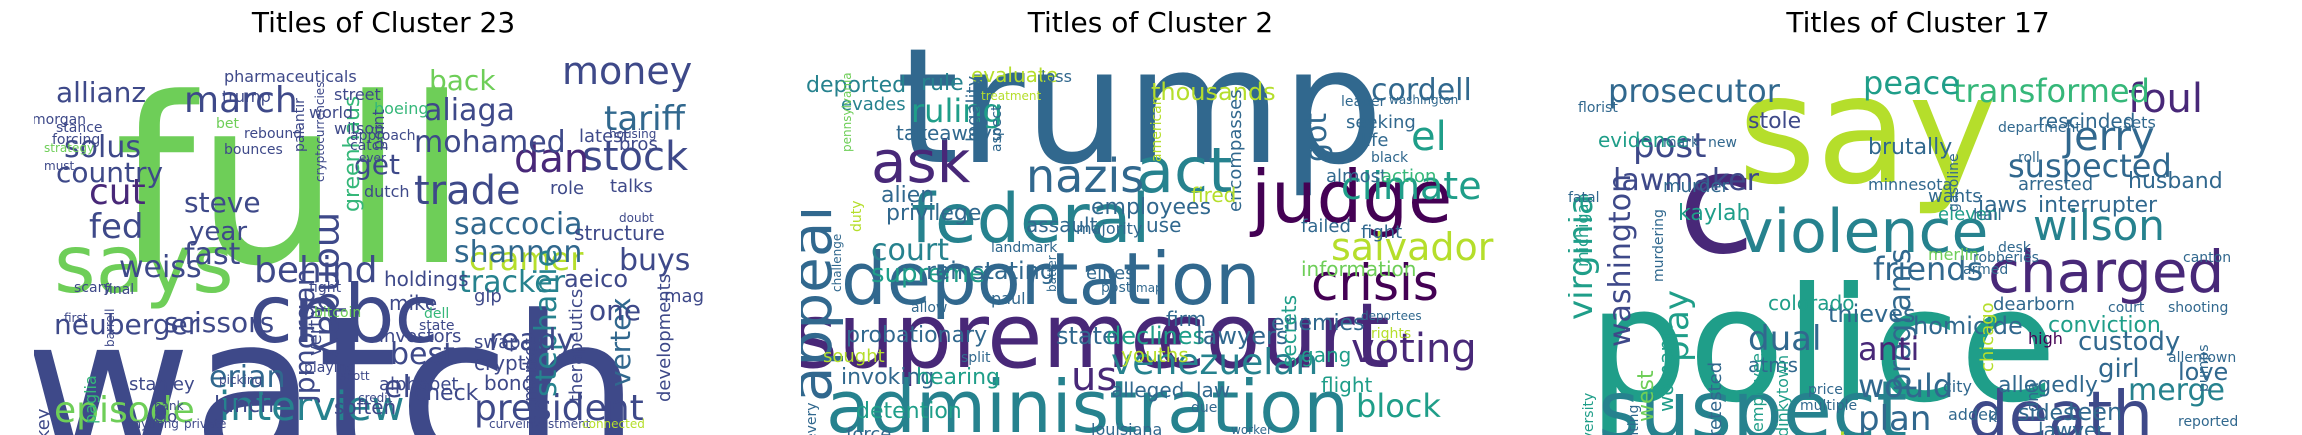 The width and height of the screenshot is (2302, 435). I want to click on cloud-word: encompasses, so click(1235, 150).